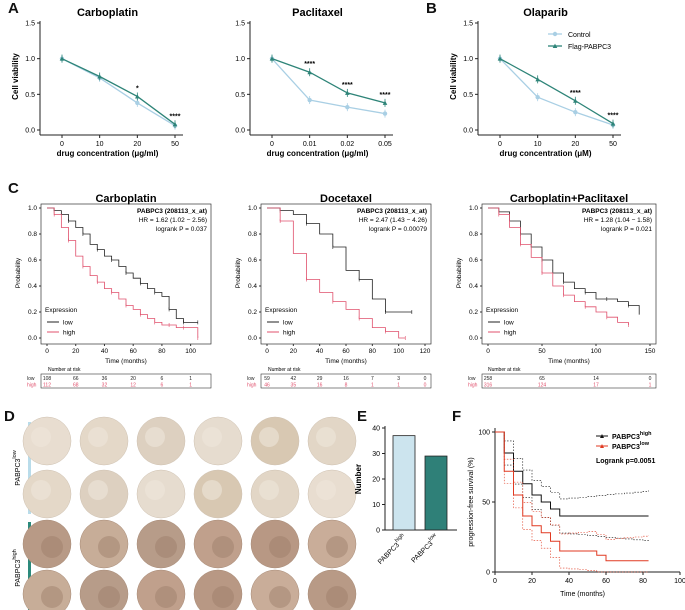 The image size is (685, 610). Describe the element at coordinates (473, 312) in the screenshot. I see `y-tick-label: 0.2` at that location.